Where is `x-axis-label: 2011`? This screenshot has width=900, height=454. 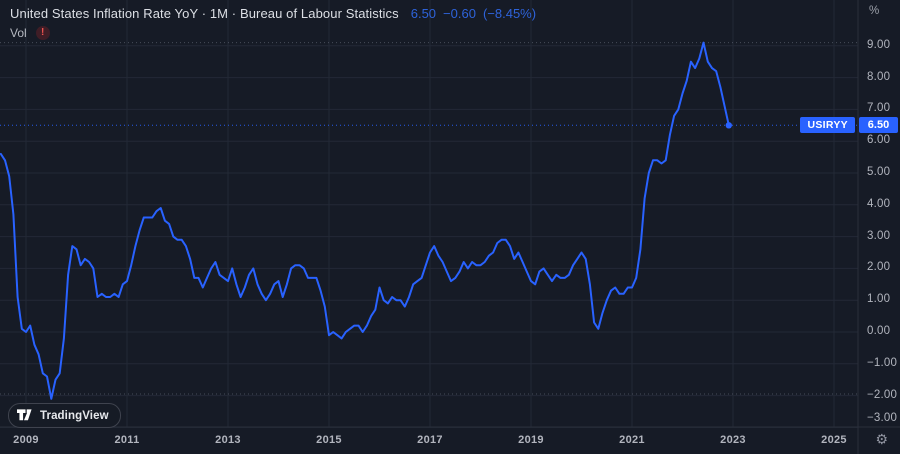 x-axis-label: 2011 is located at coordinates (127, 440).